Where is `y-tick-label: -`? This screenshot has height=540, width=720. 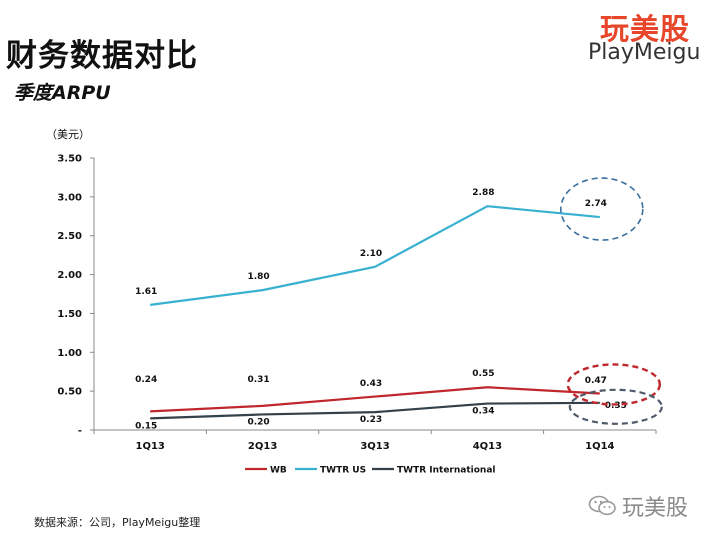
y-tick-label: - is located at coordinates (80, 431).